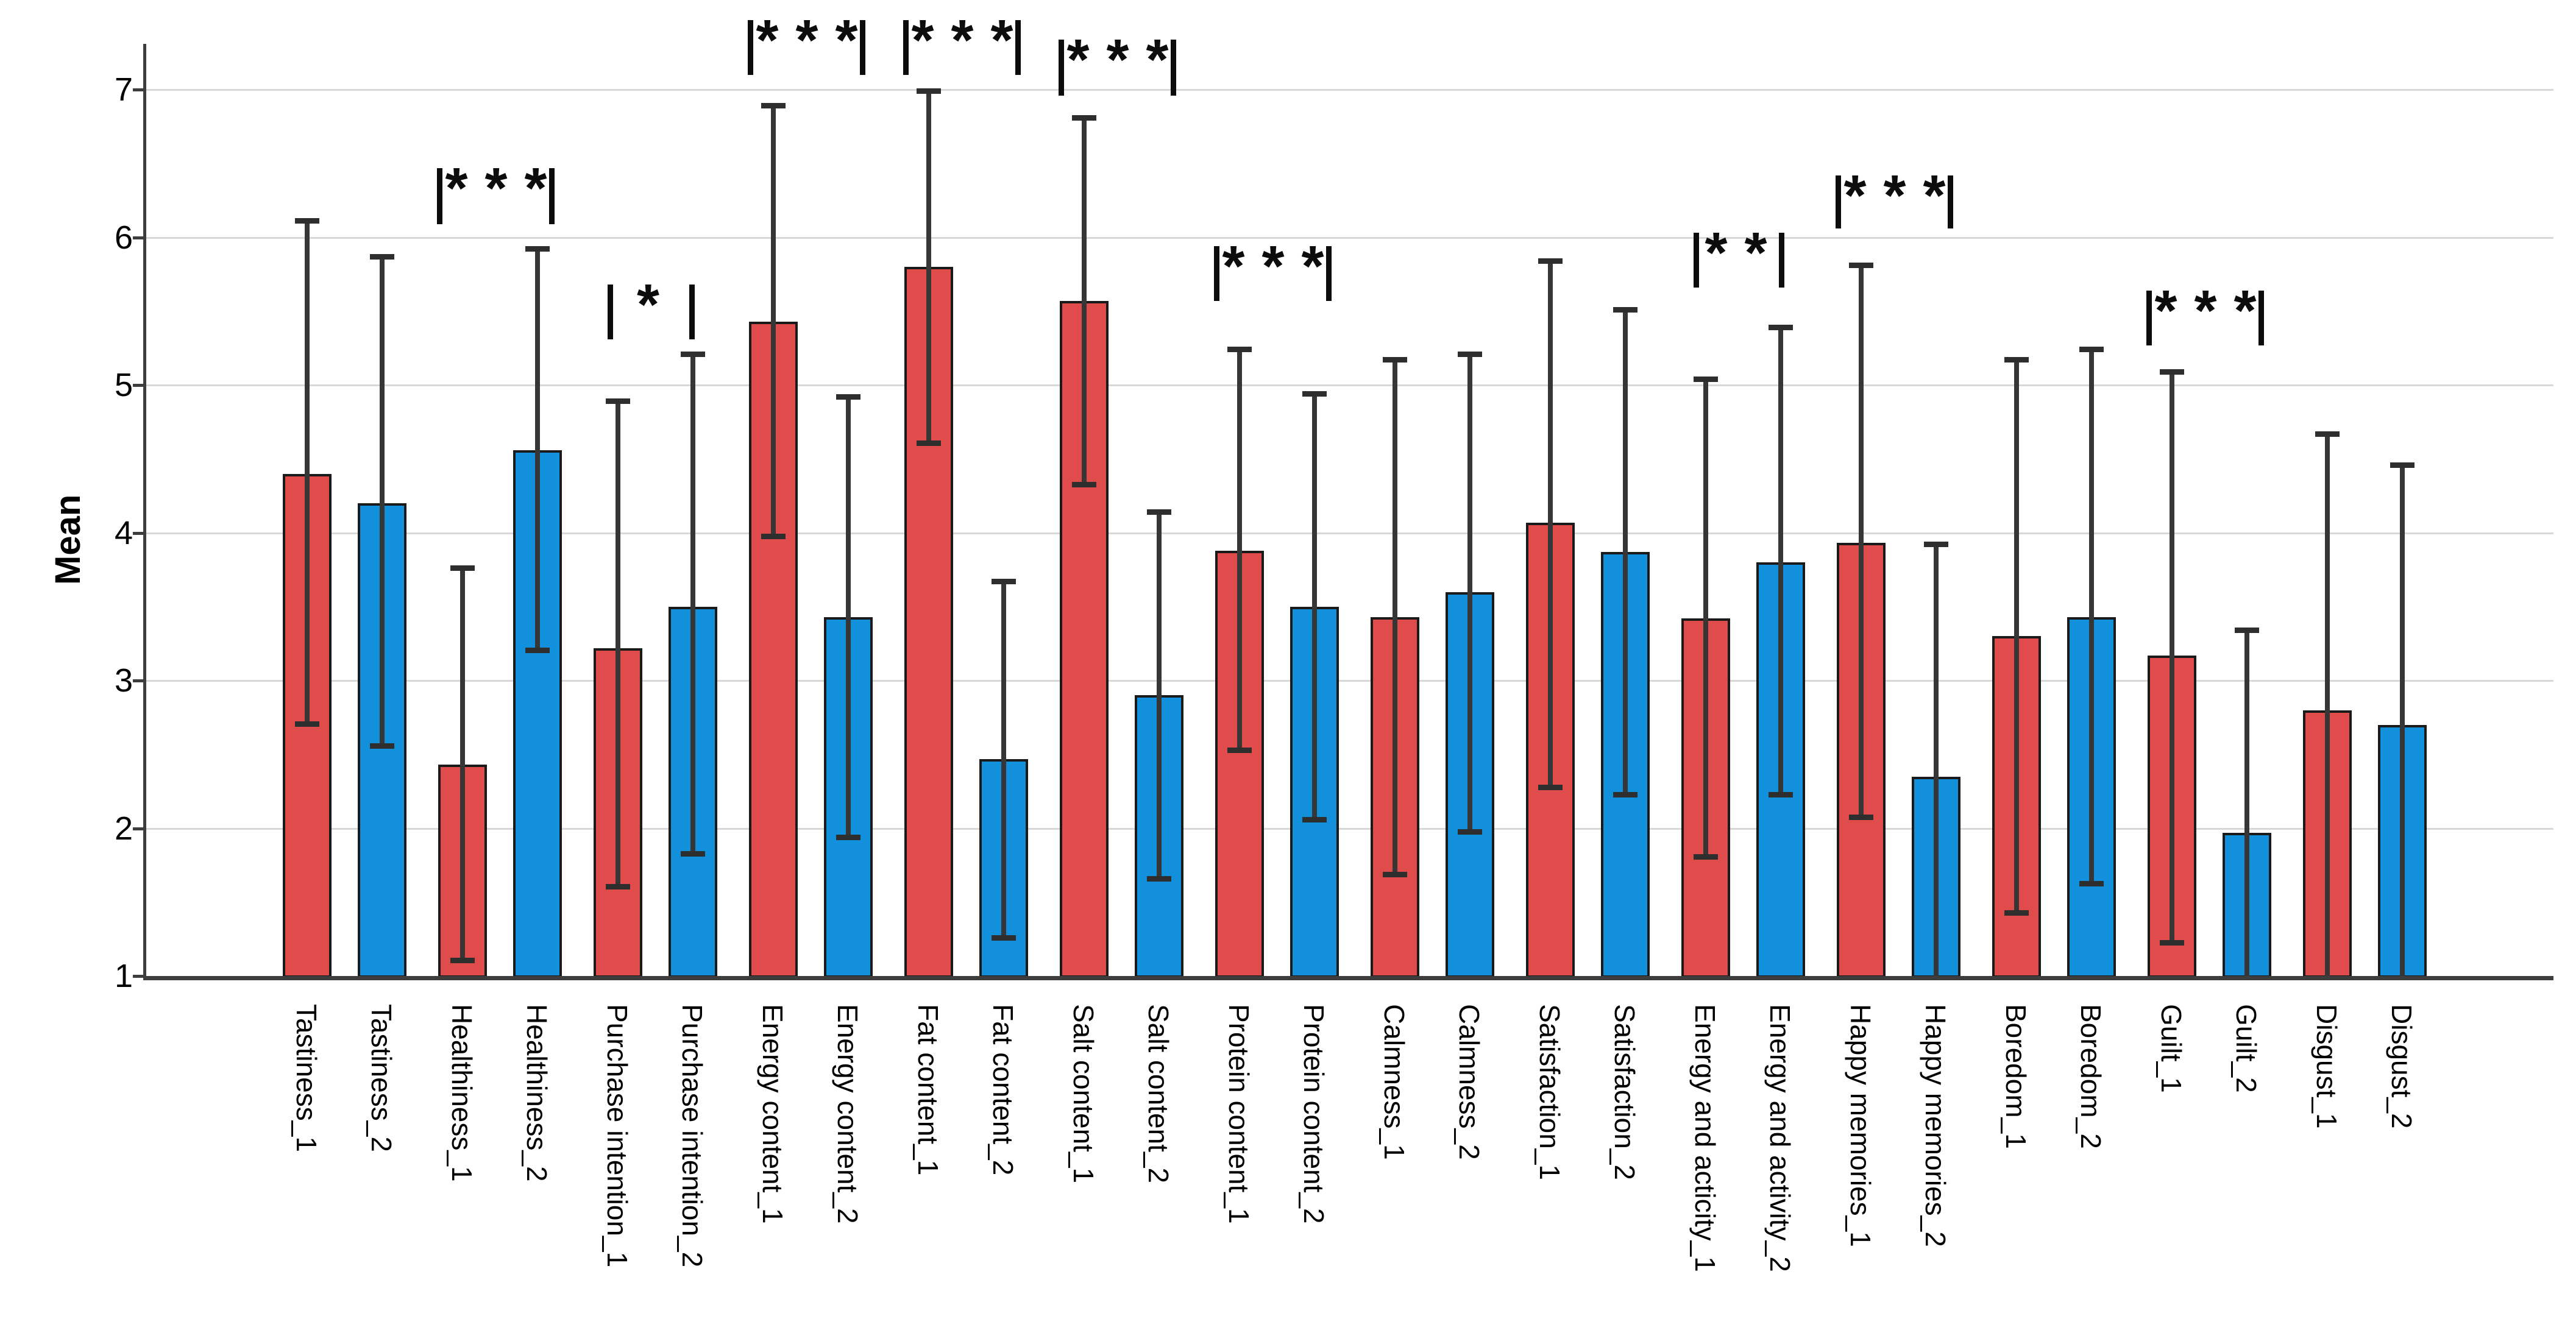 This screenshot has height=1319, width=2576. I want to click on x-axis-label: Salt content_2, so click(1158, 1094).